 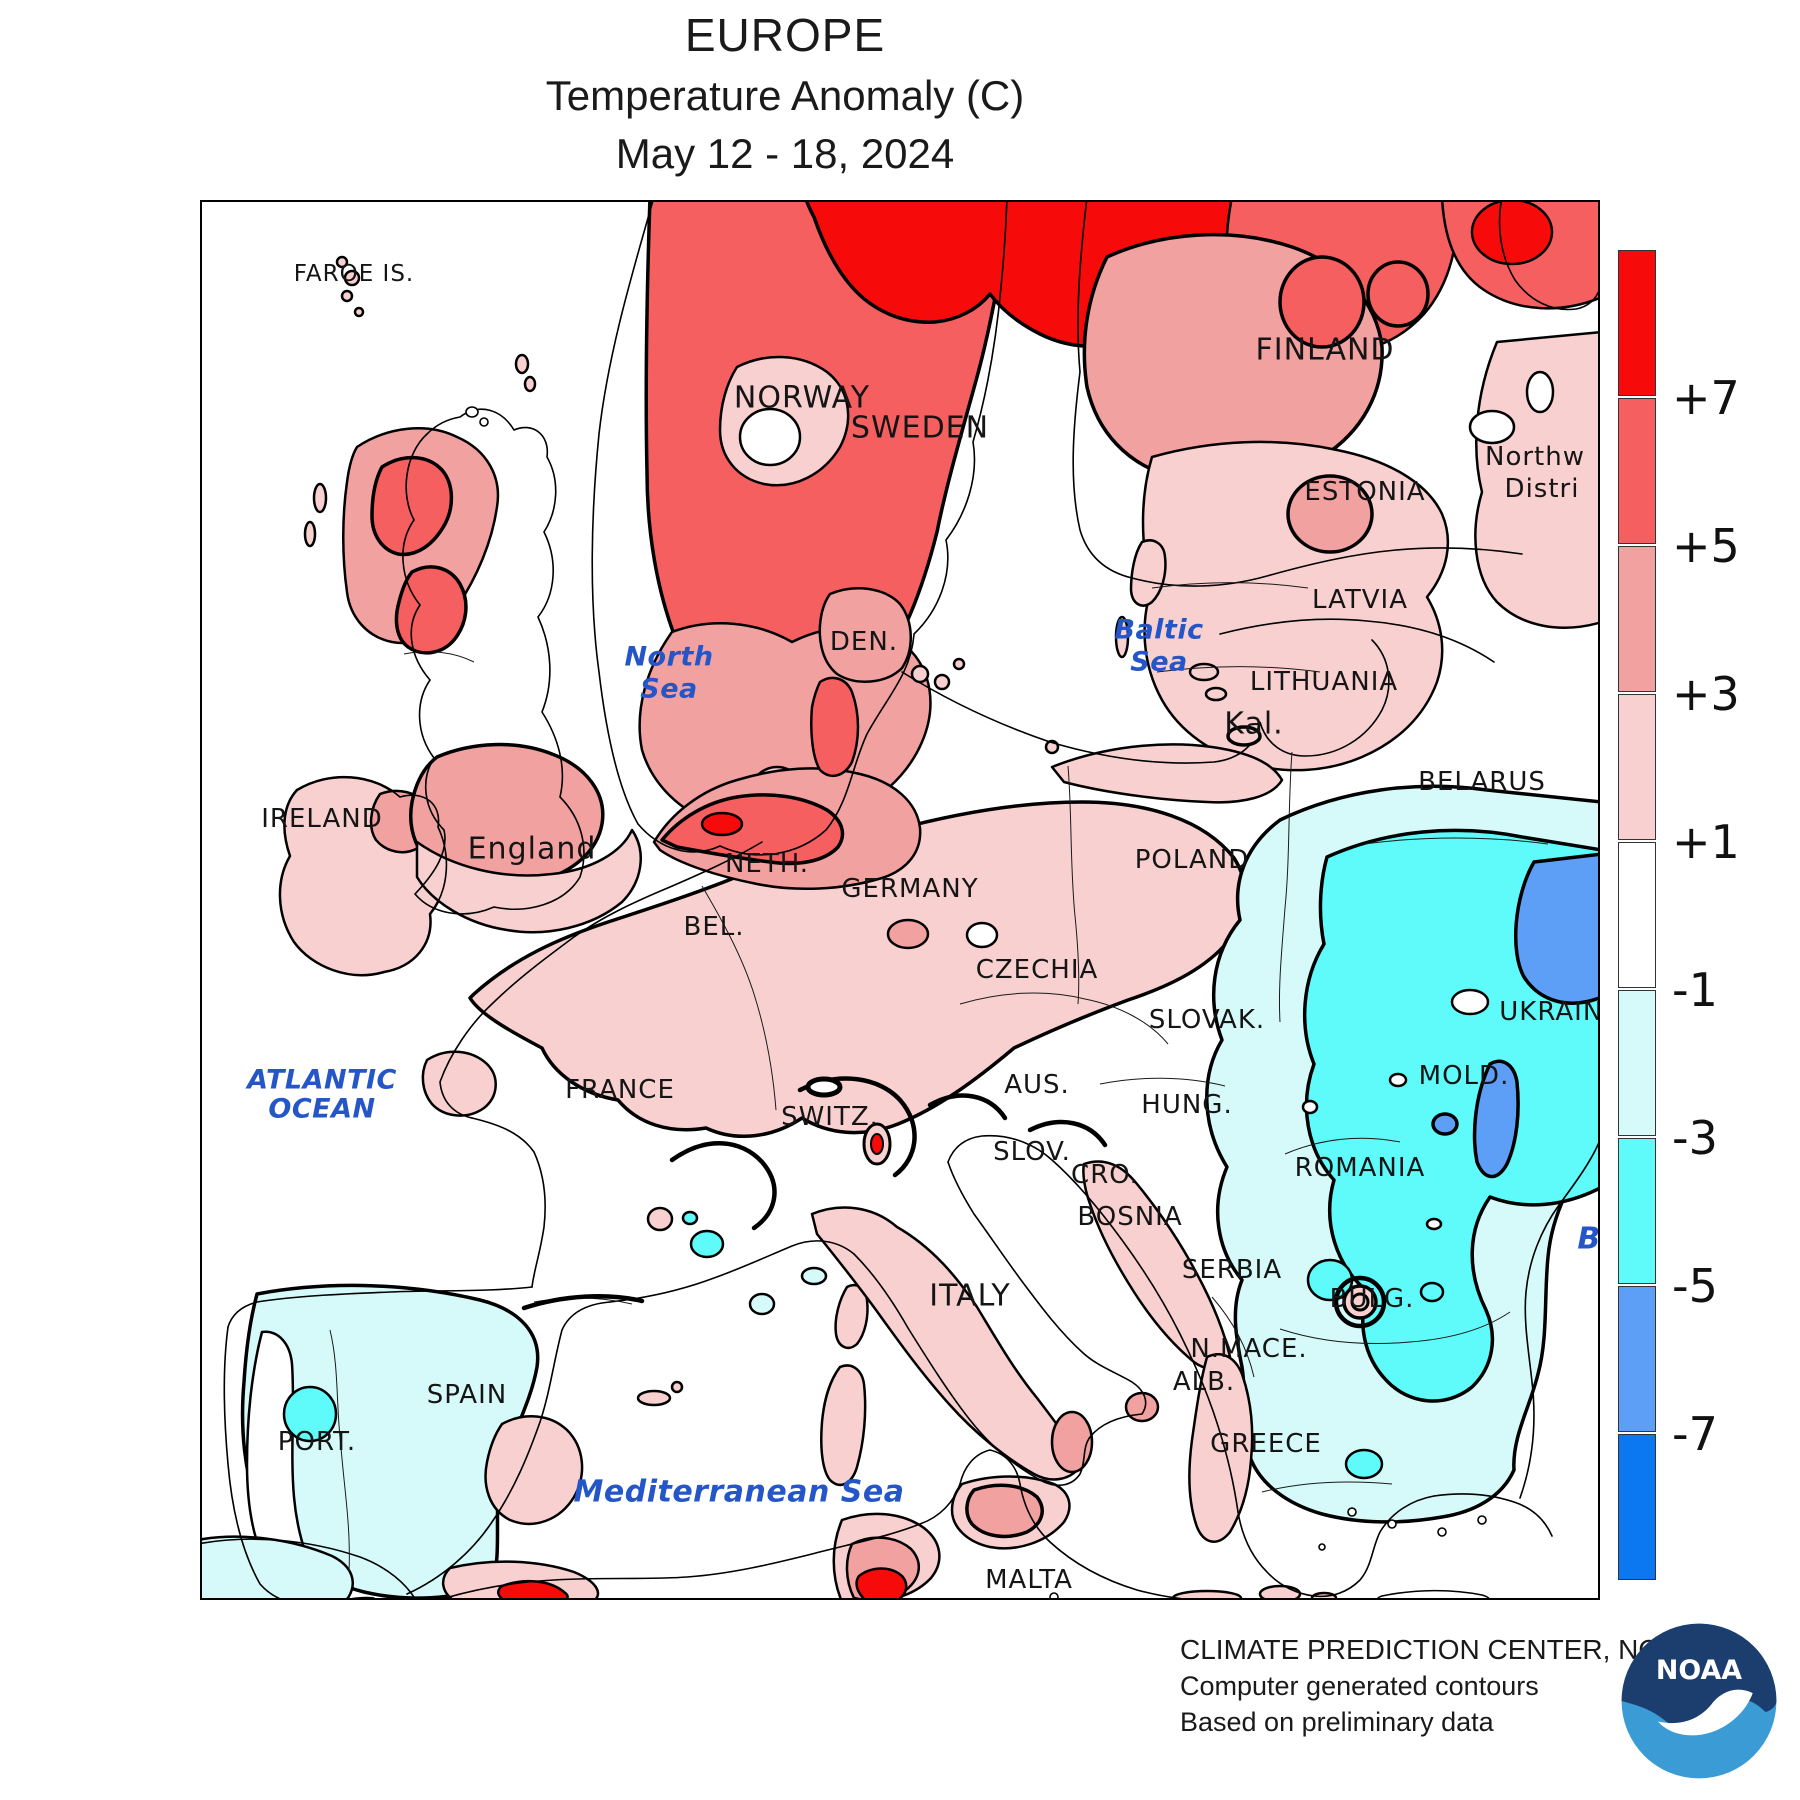 I want to click on map-label-neth: NETH., so click(x=767, y=864).